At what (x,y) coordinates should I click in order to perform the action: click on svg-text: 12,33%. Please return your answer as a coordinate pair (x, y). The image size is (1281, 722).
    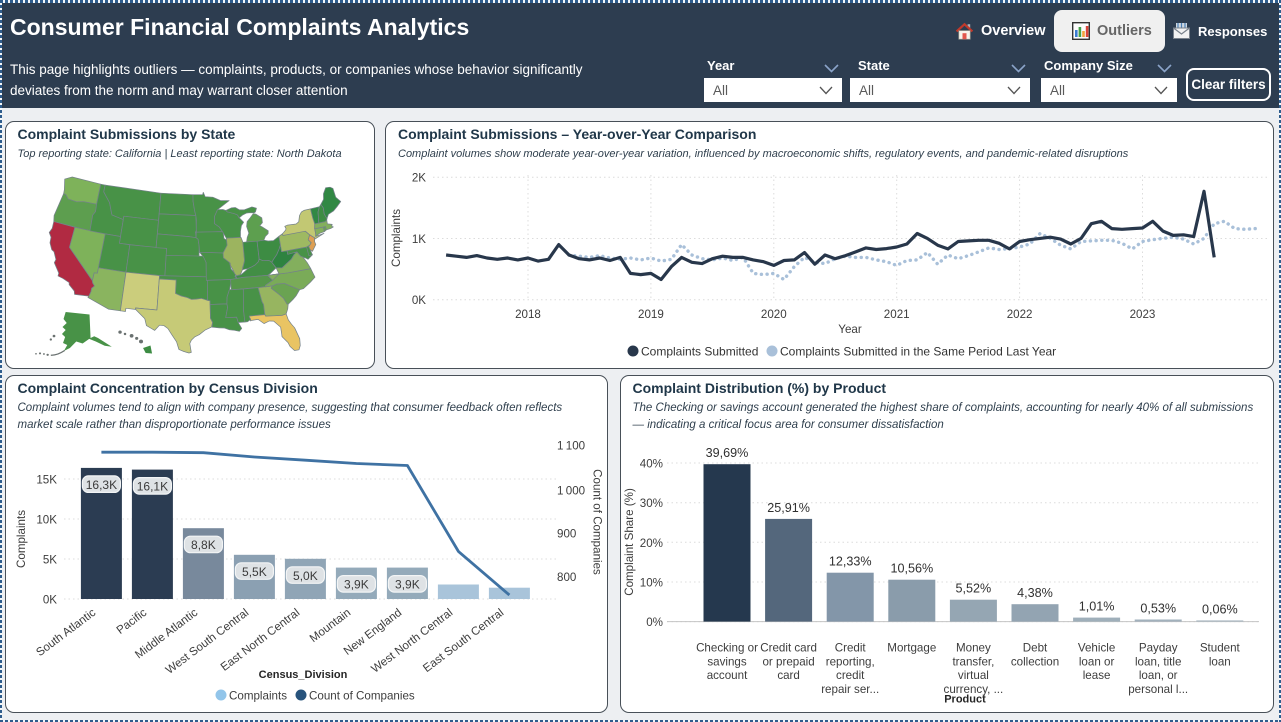
    Looking at the image, I should click on (850, 561).